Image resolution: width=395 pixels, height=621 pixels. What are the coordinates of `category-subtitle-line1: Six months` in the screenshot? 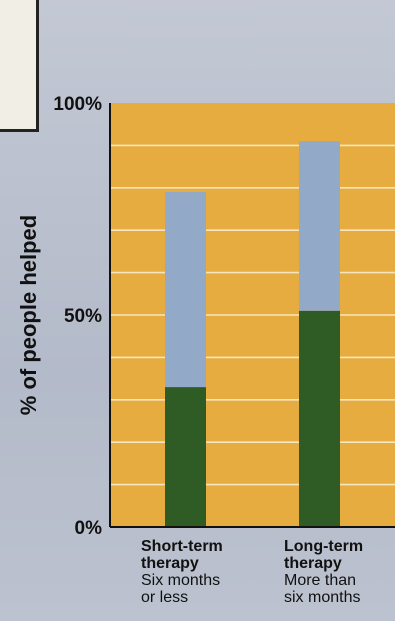 It's located at (201, 580).